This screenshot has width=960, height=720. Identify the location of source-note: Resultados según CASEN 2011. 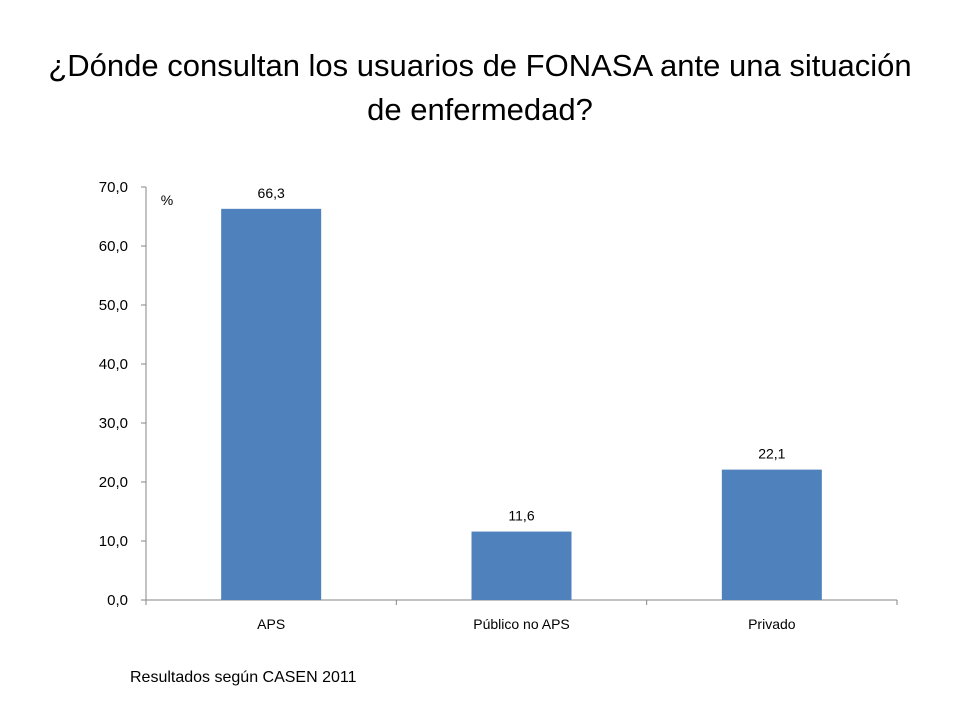
(243, 677).